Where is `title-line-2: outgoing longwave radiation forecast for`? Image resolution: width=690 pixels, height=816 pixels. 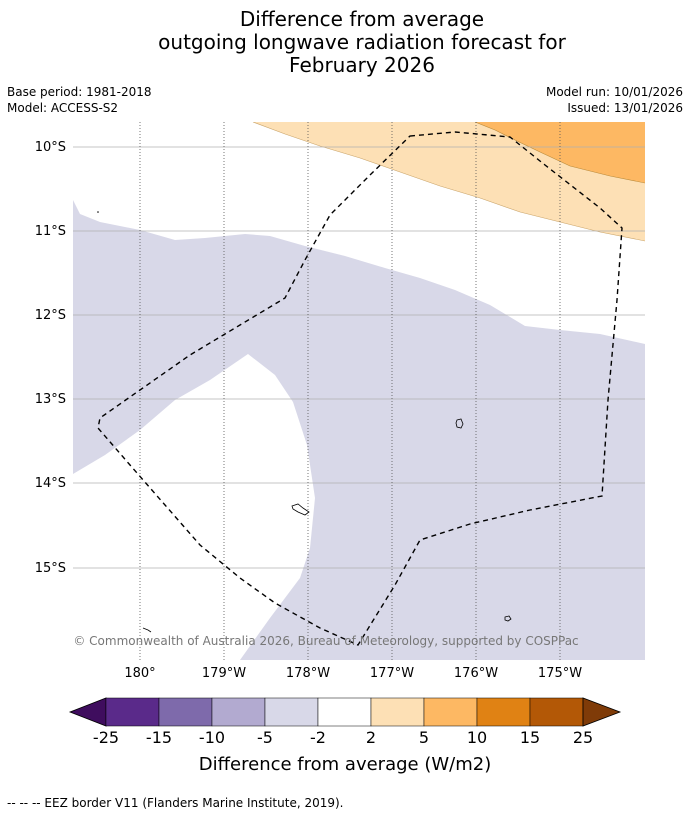
title-line-2: outgoing longwave radiation forecast for is located at coordinates (362, 42).